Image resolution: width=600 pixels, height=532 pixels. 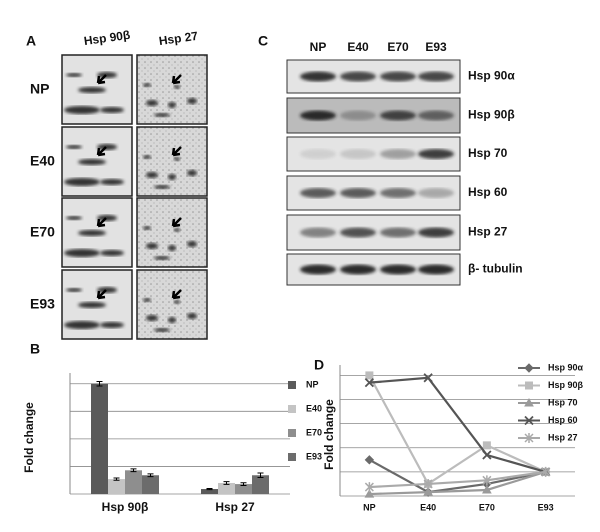 I want to click on gel-row-label: NP, so click(x=39, y=89).